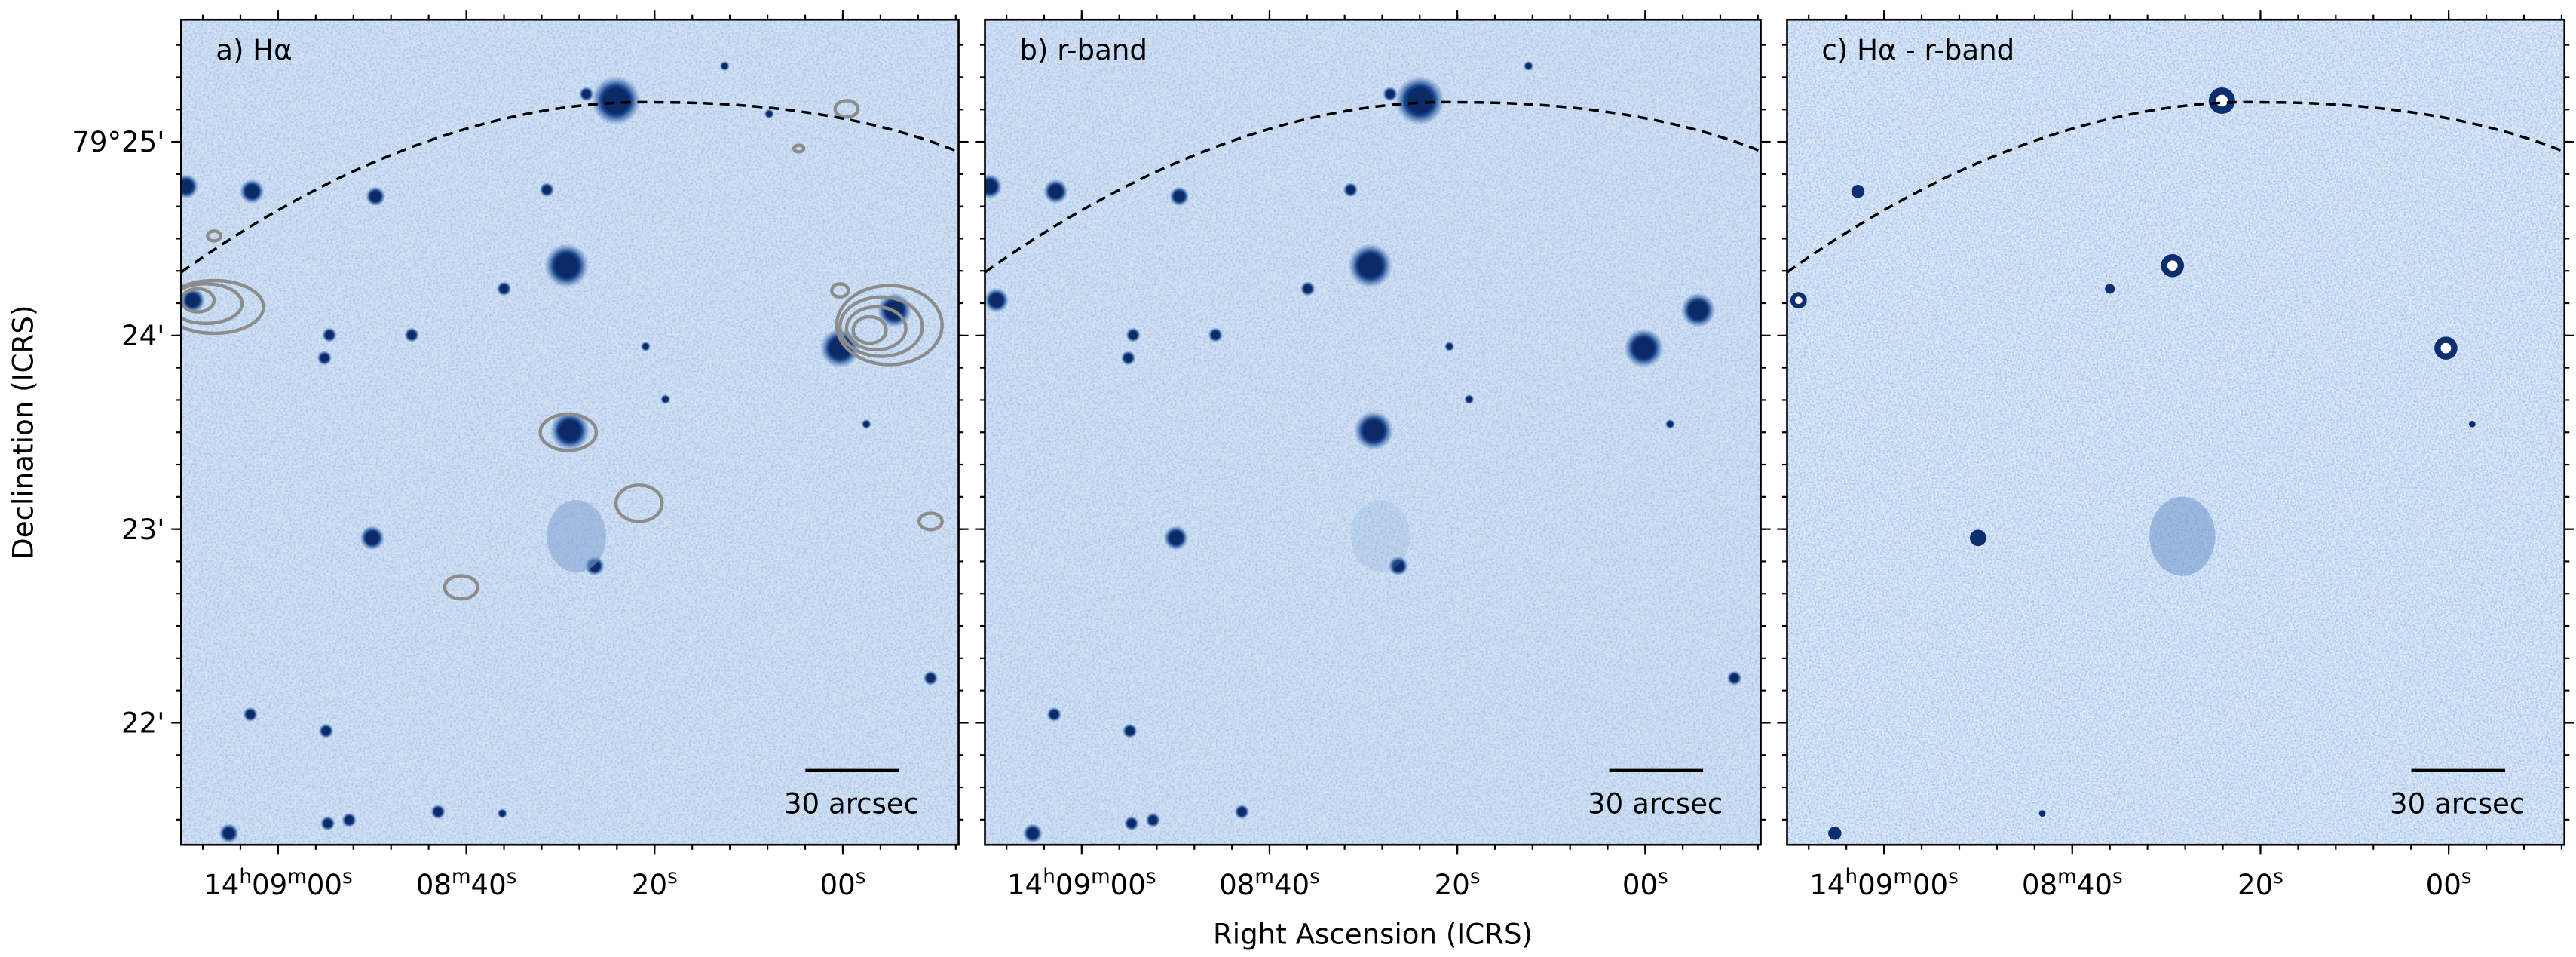 The height and width of the screenshot is (957, 2576). I want to click on y-tick-label: 23', so click(142, 530).